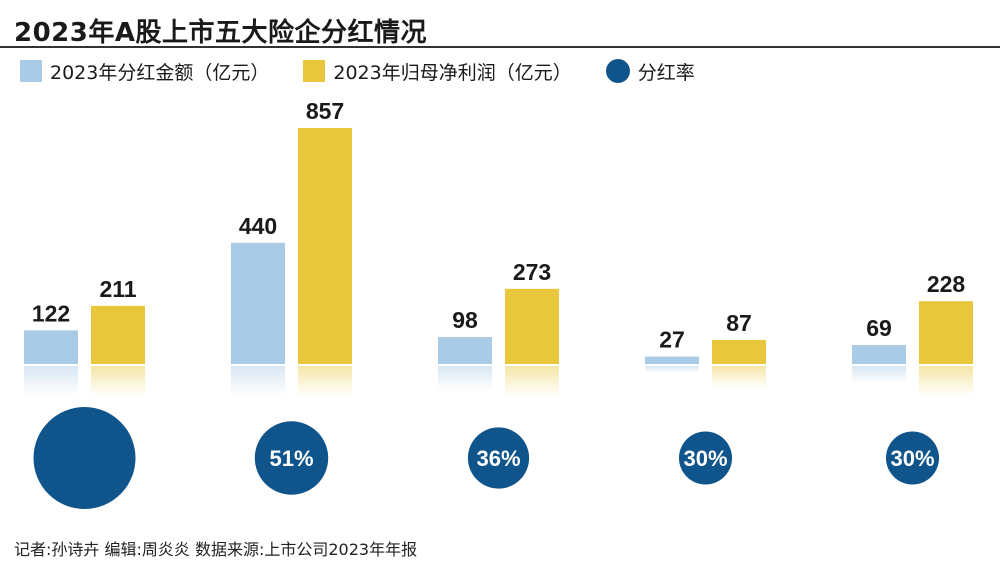 Image resolution: width=1000 pixels, height=566 pixels. I want to click on dividend-value-label: 440, so click(258, 226).